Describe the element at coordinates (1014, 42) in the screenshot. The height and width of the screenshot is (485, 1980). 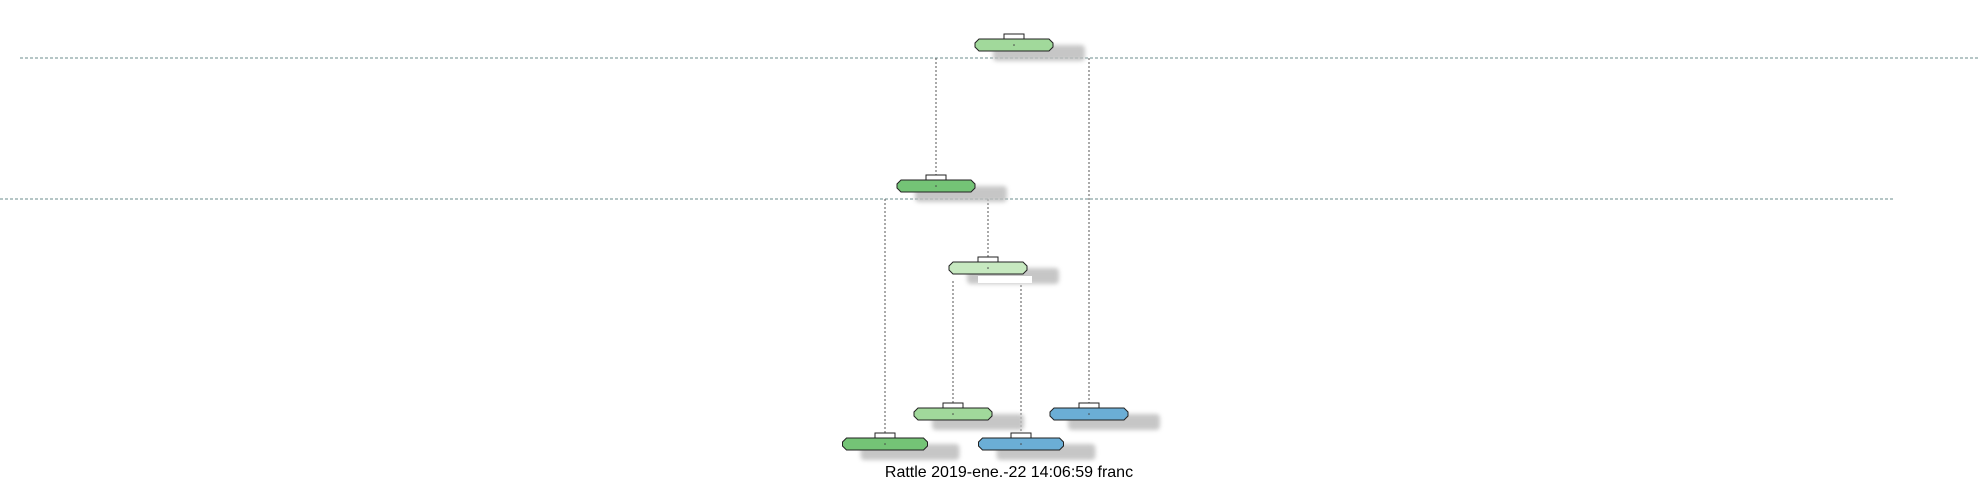
I see `tree-node-n1` at that location.